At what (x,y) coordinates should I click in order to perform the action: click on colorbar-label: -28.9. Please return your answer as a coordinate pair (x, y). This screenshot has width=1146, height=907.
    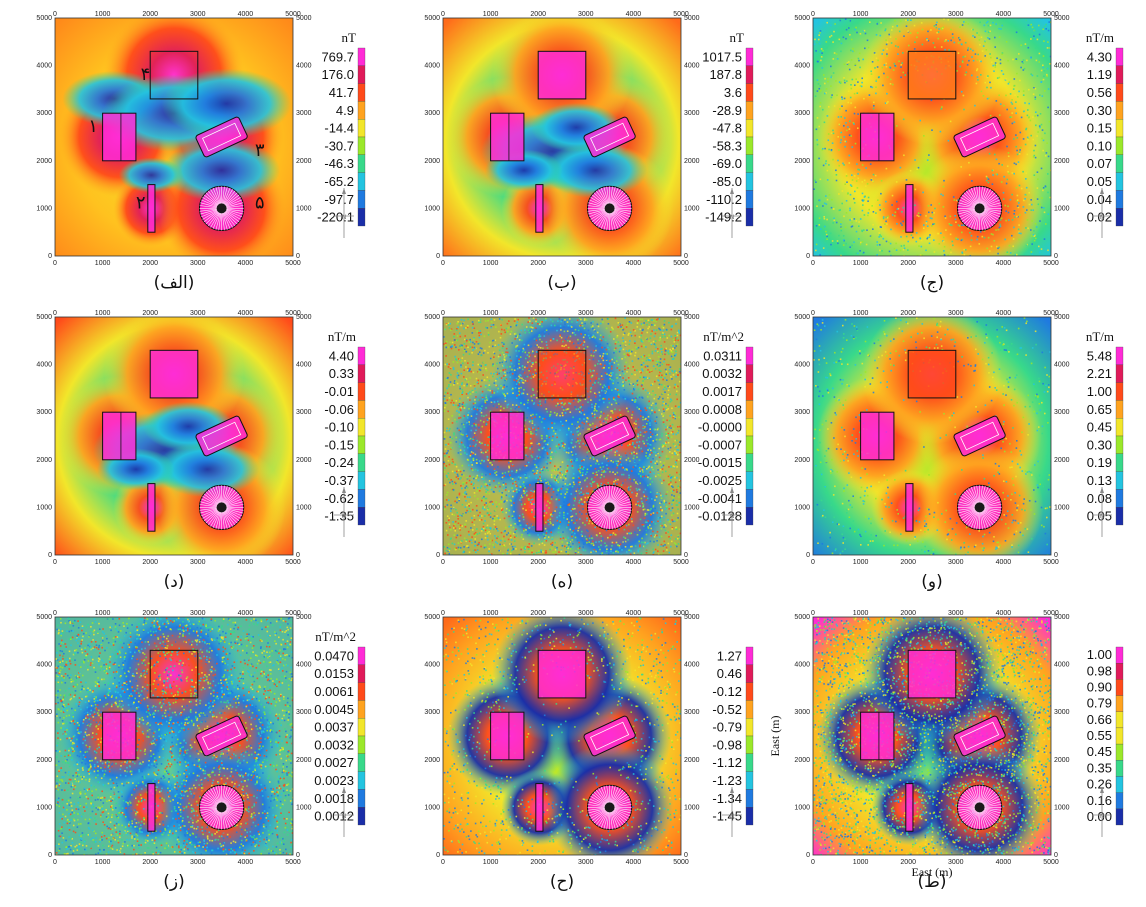
    Looking at the image, I should click on (727, 110).